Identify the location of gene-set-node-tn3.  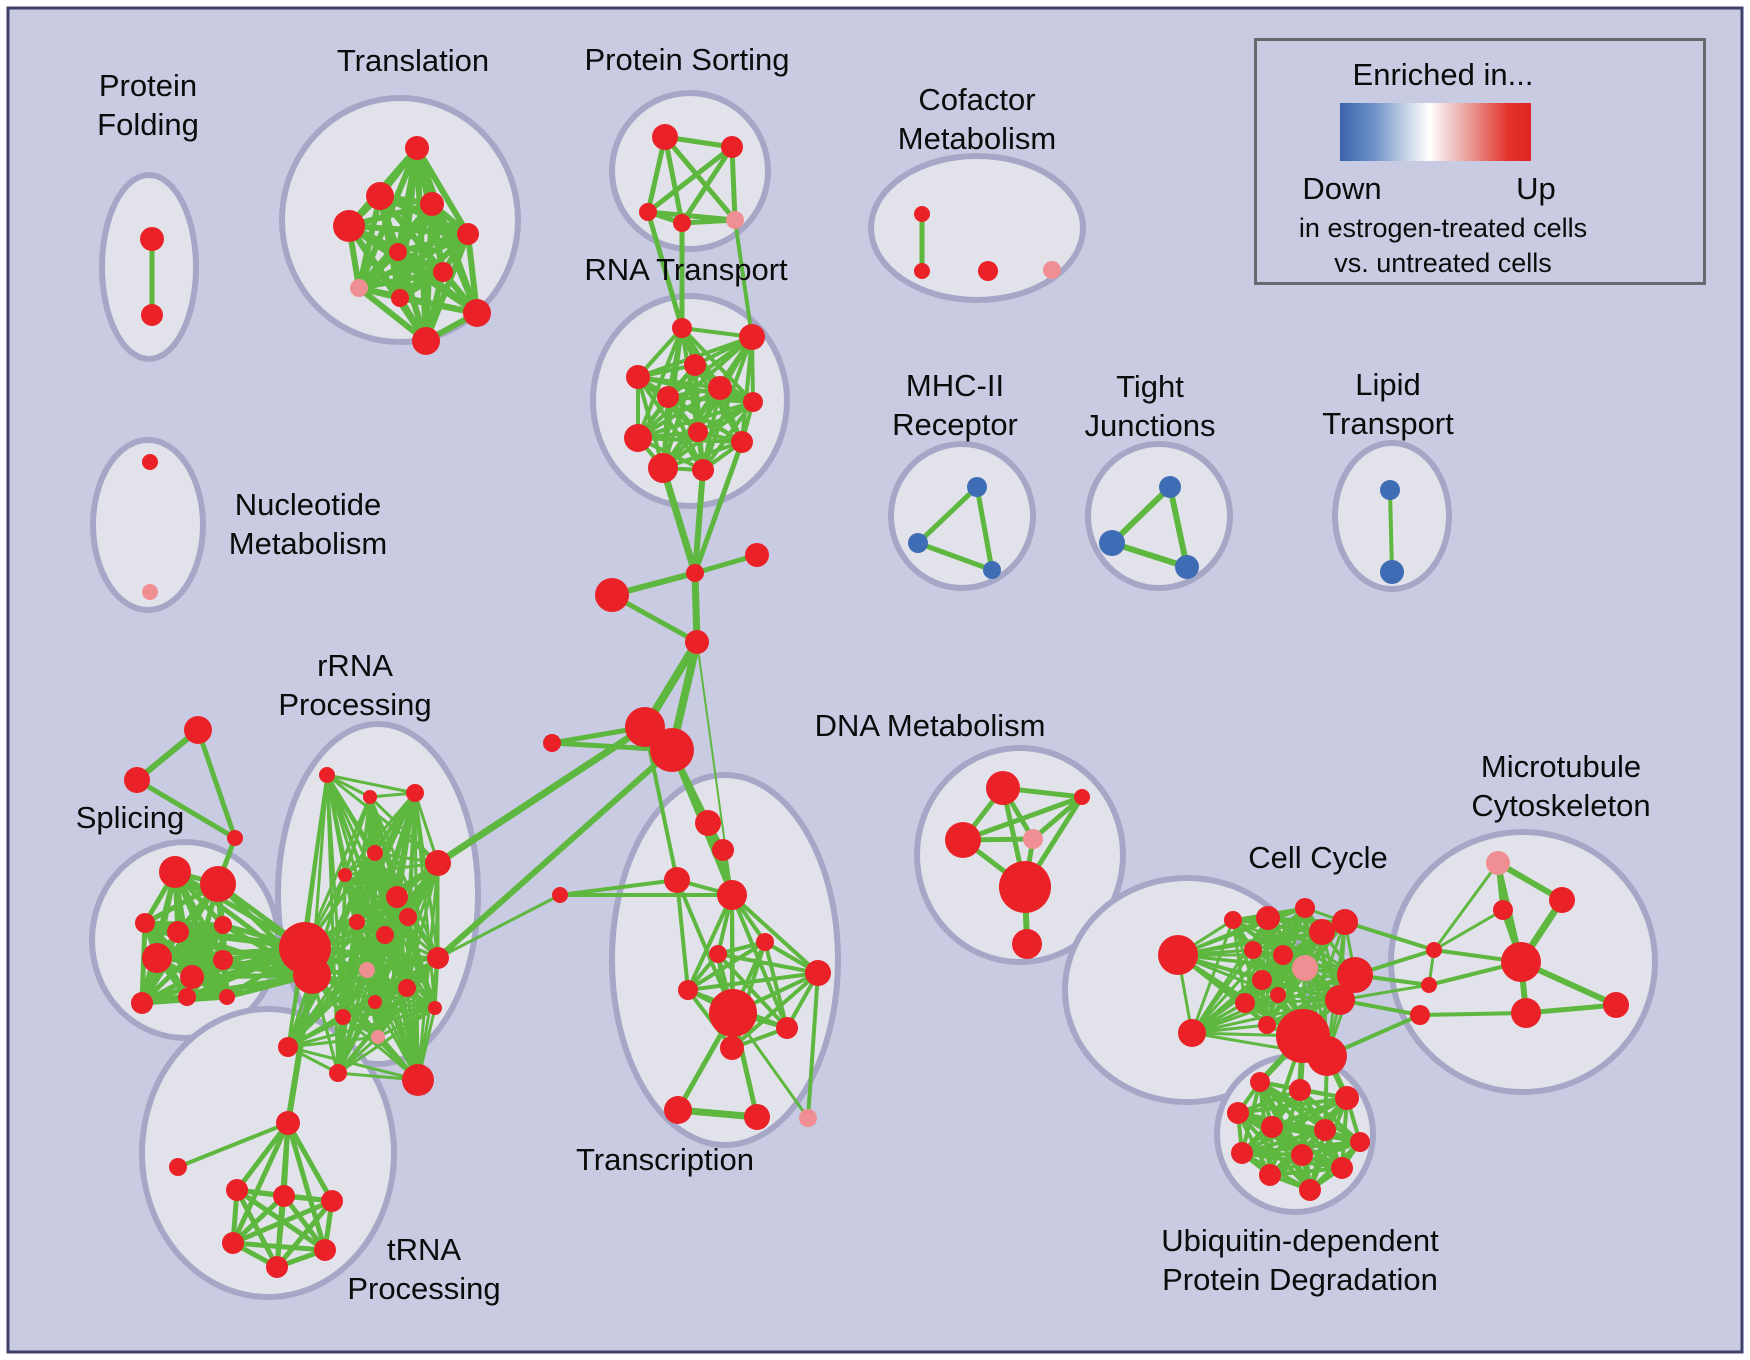
(237, 1190).